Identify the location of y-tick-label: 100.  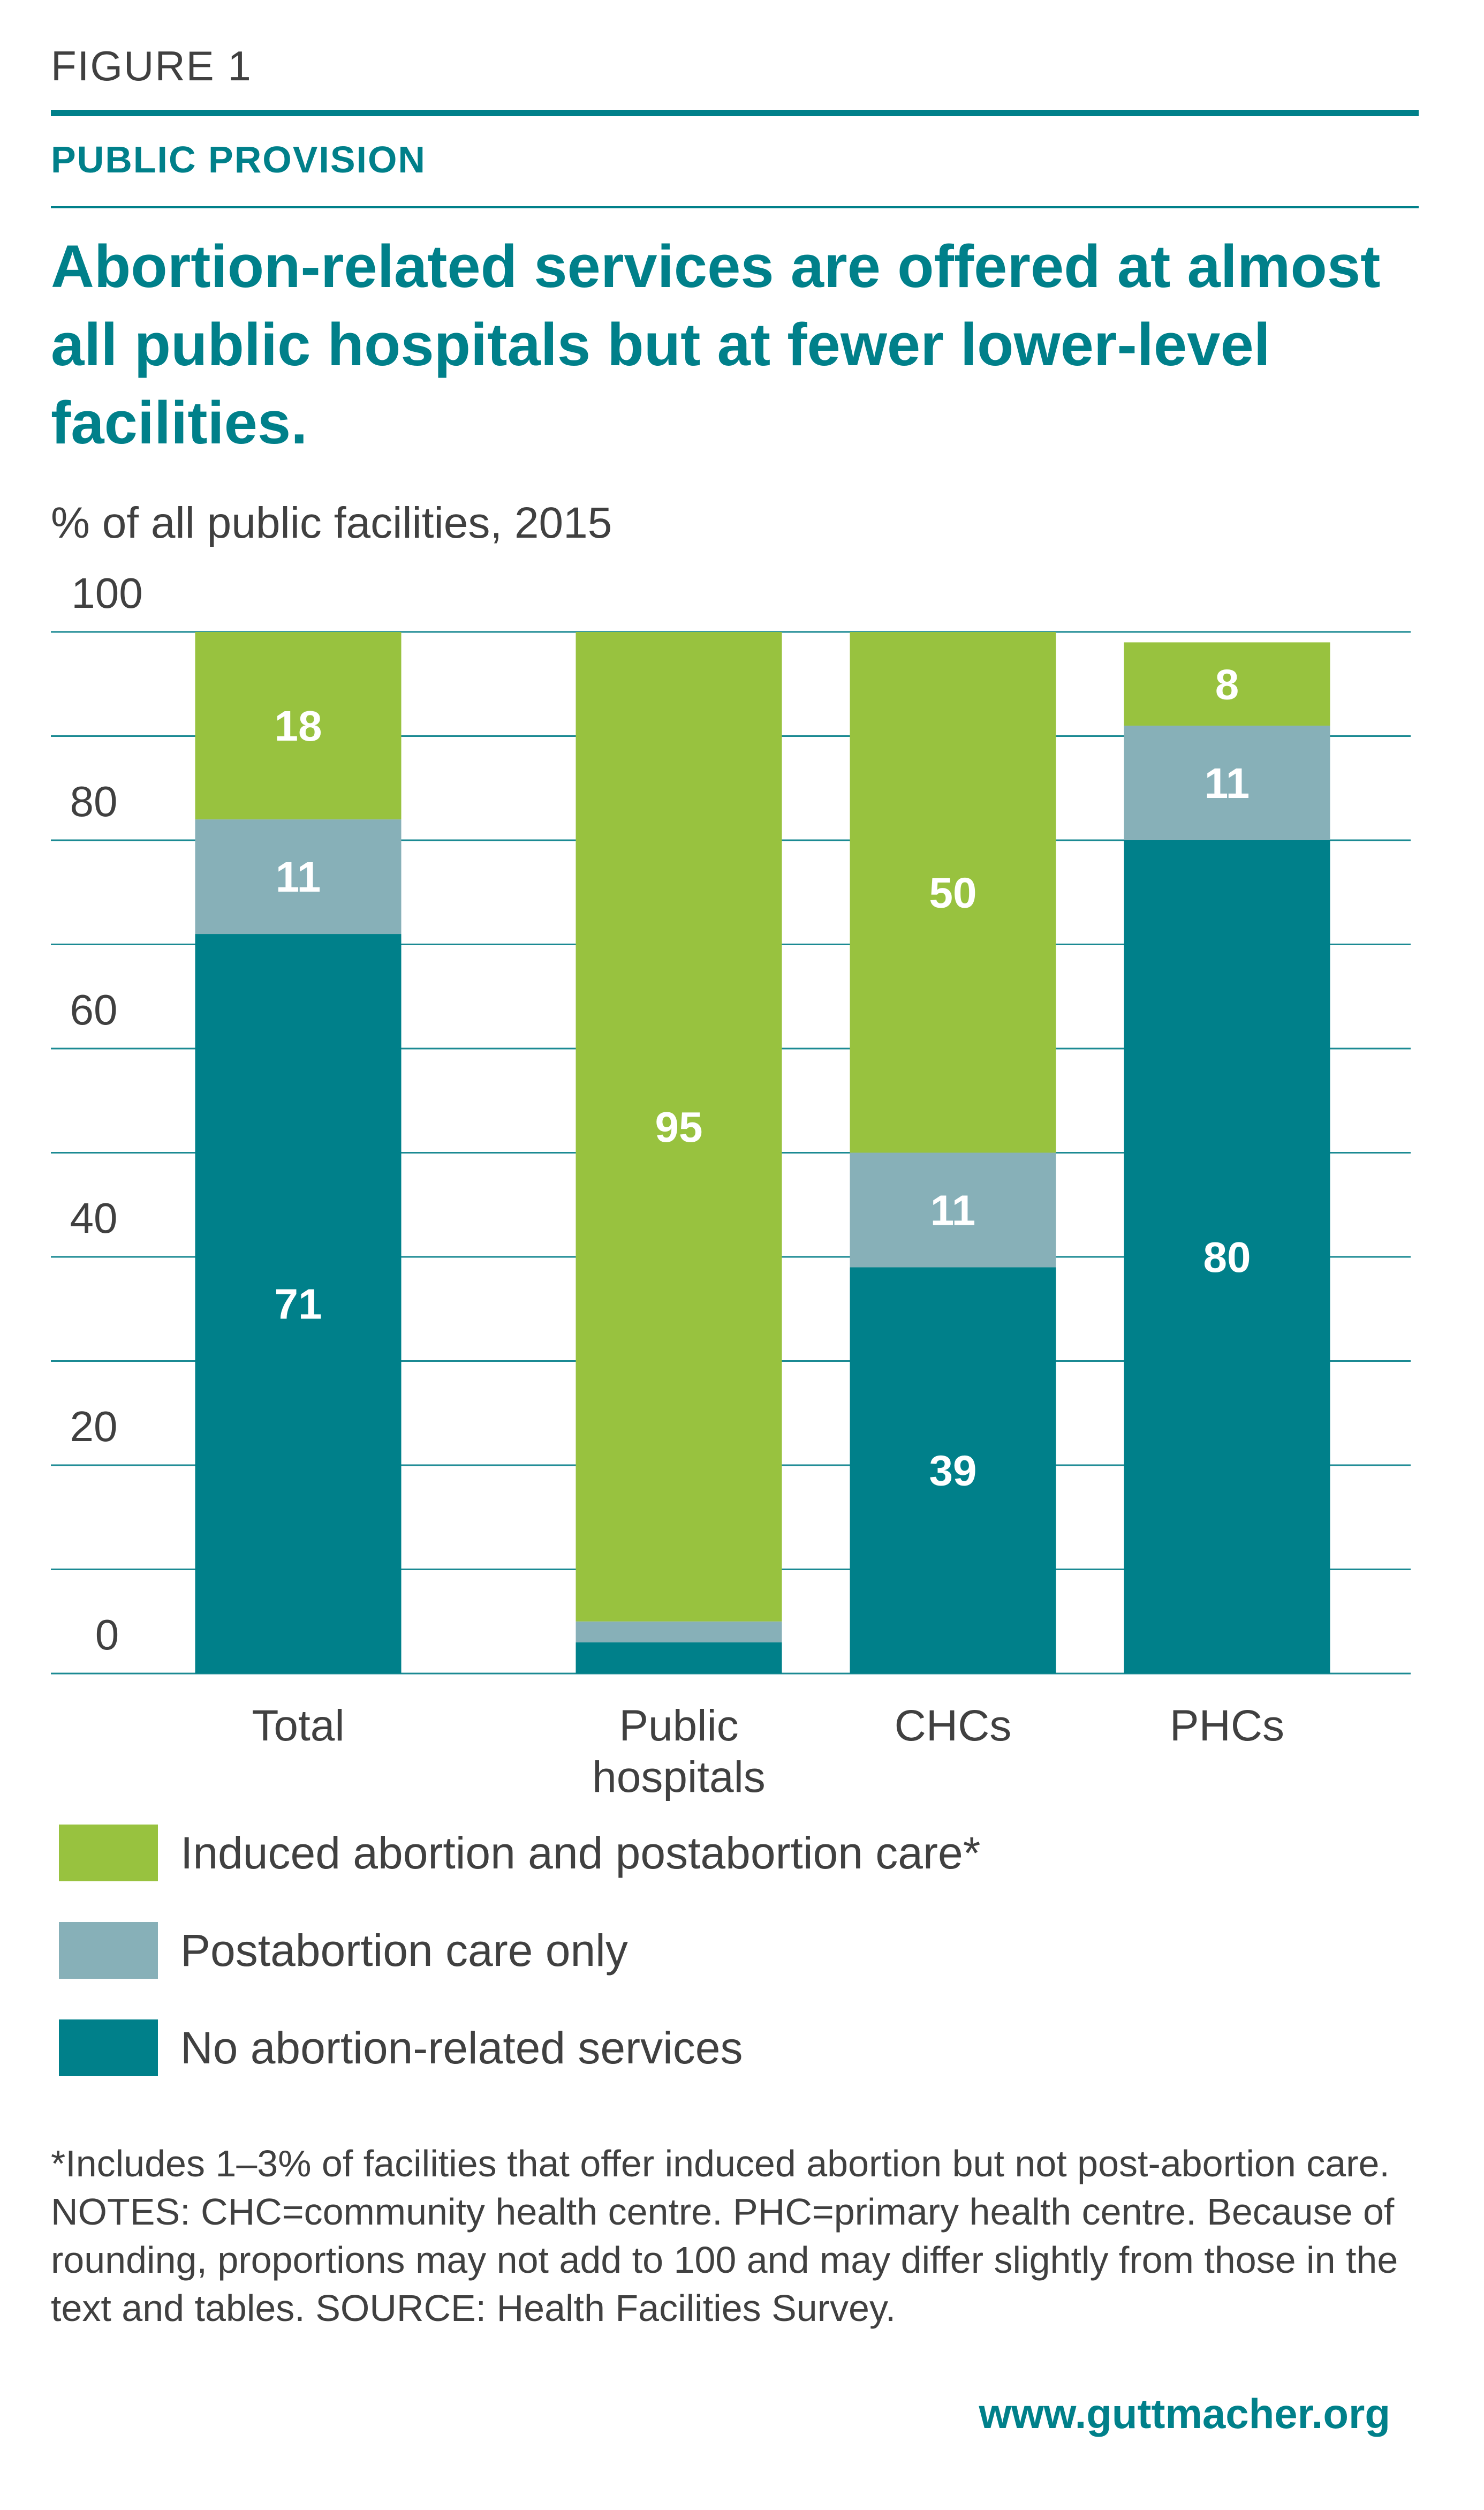
(106, 593).